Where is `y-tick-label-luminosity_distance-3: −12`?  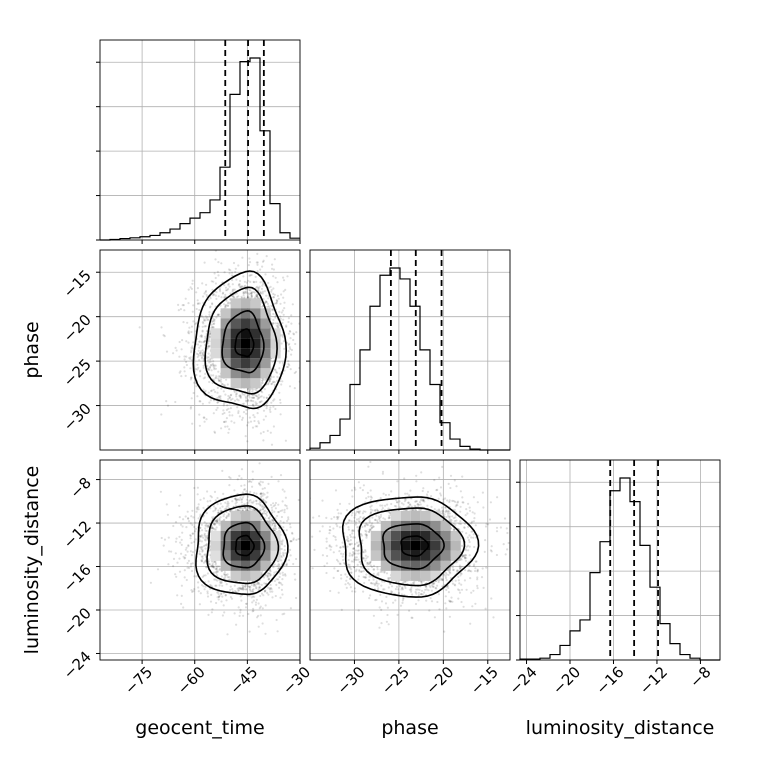 y-tick-label-luminosity_distance-3: −12 is located at coordinates (77, 534).